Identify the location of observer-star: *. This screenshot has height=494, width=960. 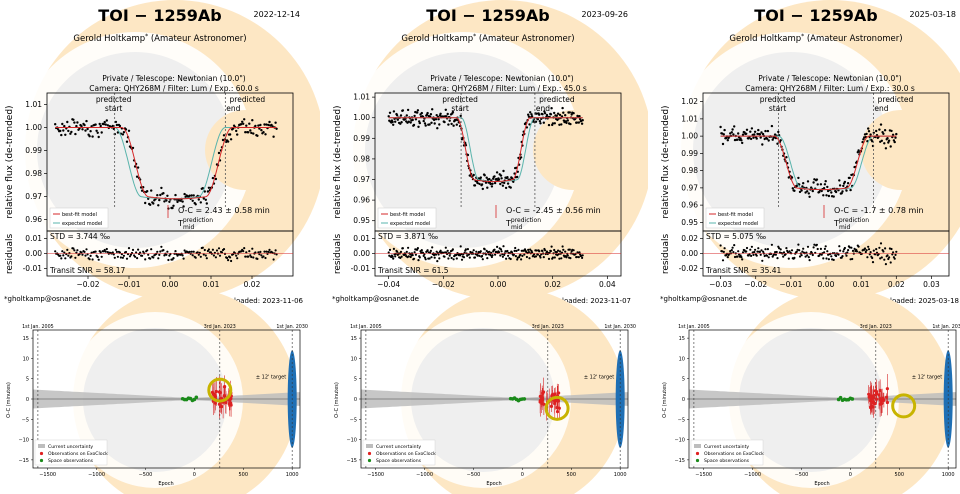
(802, 36).